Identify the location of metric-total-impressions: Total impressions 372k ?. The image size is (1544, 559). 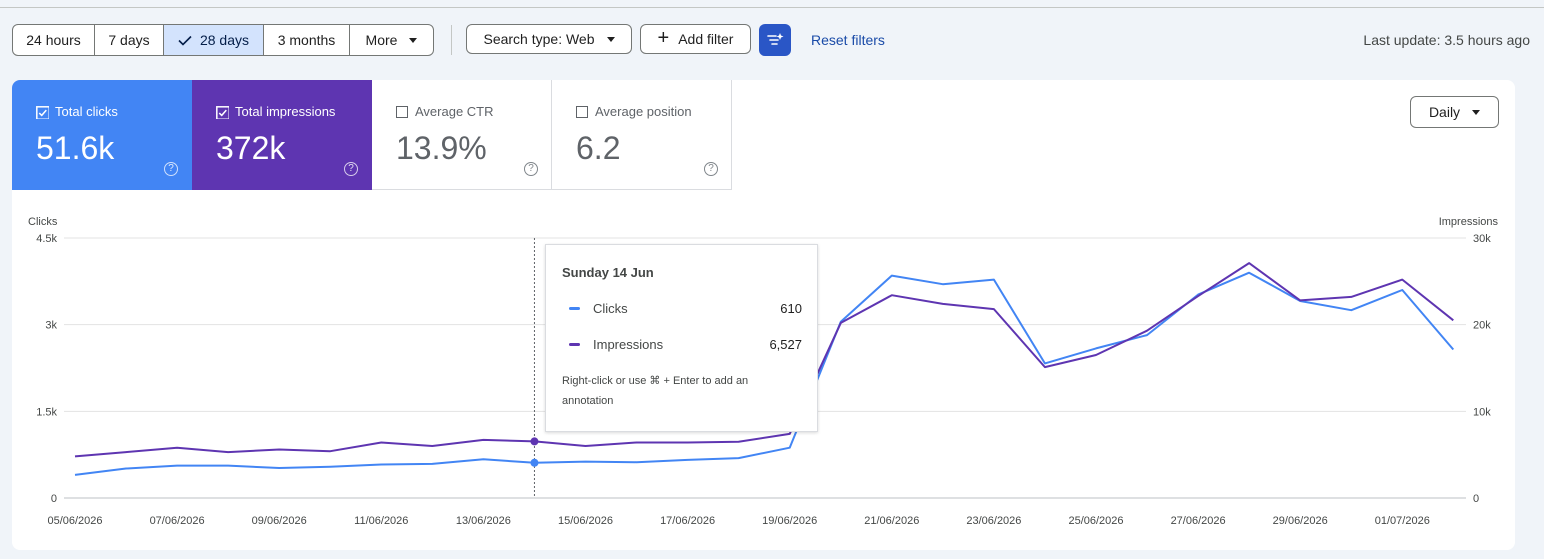
(282, 135).